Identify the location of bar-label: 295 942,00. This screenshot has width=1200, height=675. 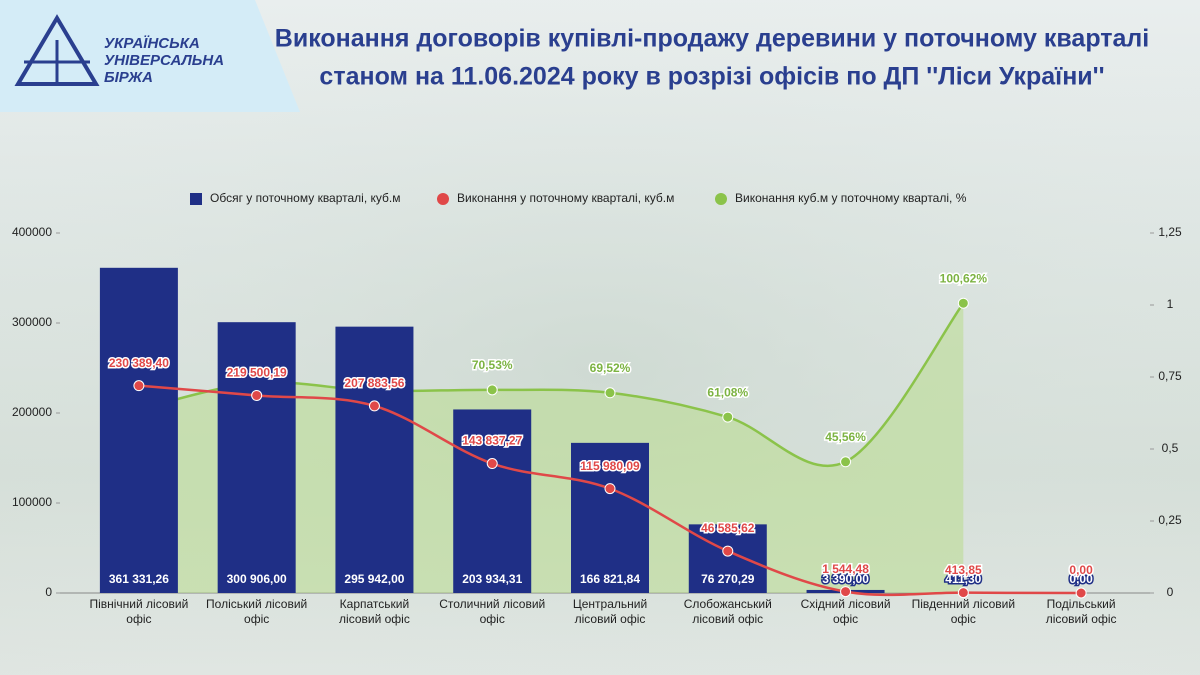
(374, 579).